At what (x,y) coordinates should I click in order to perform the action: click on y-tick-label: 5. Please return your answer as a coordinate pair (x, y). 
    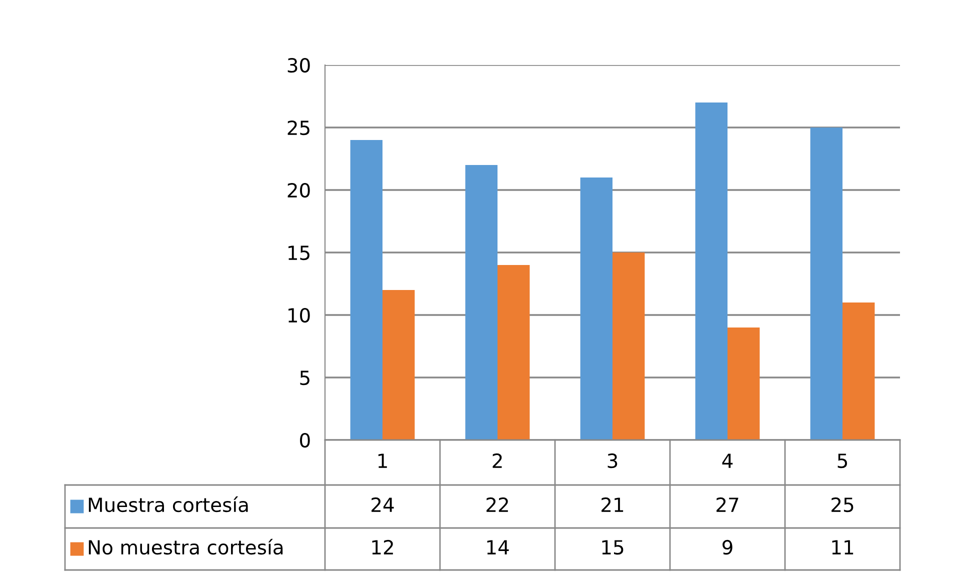
    Looking at the image, I should click on (305, 378).